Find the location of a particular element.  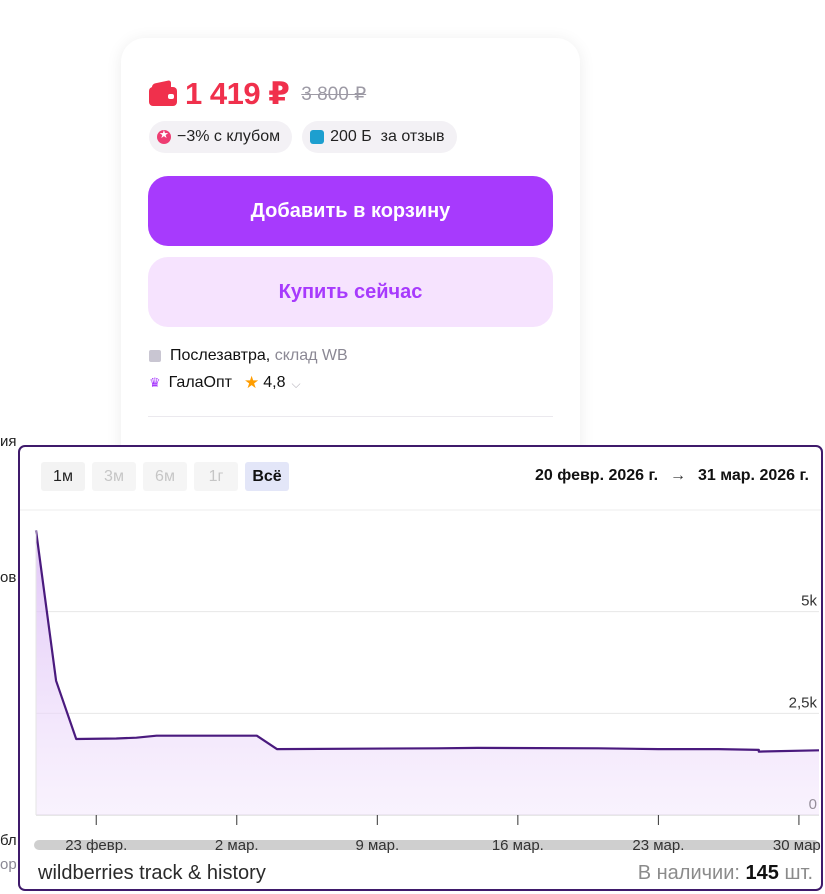

price-row: 1 419 ₽ 3 800 ₽ is located at coordinates (257, 94).